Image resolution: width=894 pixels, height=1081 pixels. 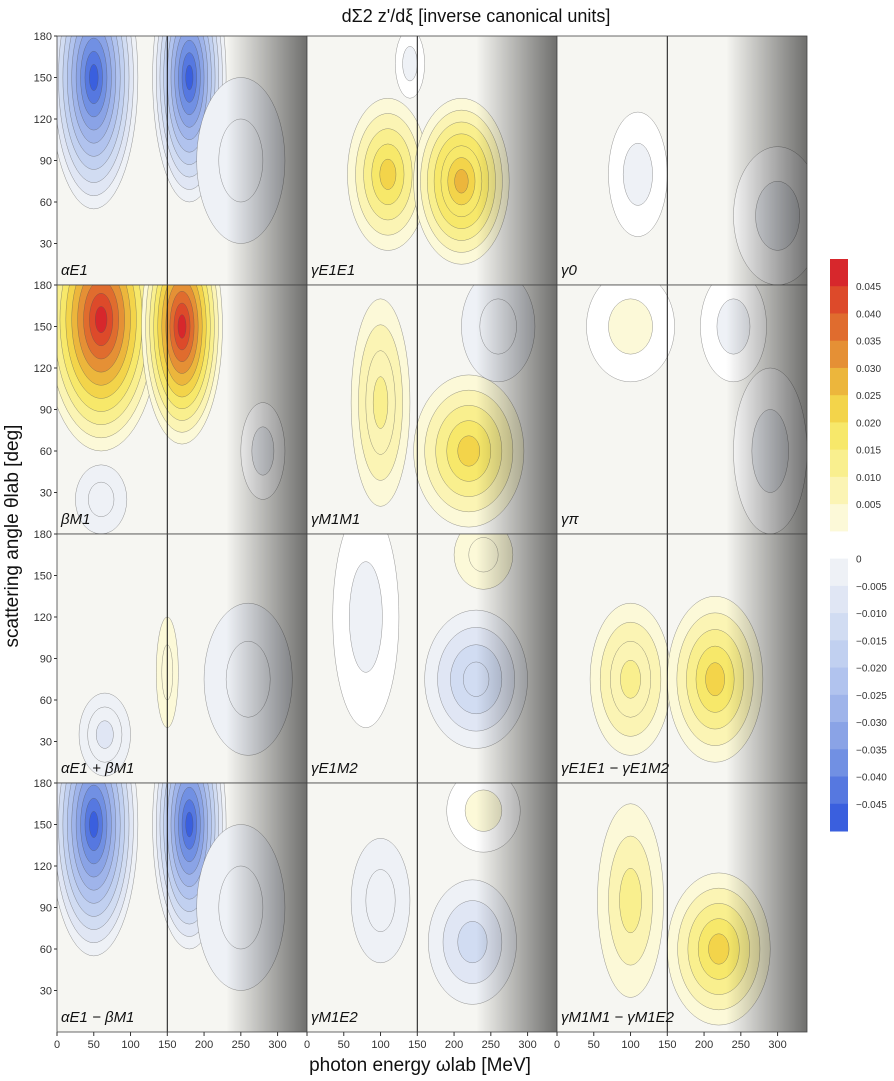 What do you see at coordinates (868, 396) in the screenshot?
I see `colorbar-tick-label: 0.025` at bounding box center [868, 396].